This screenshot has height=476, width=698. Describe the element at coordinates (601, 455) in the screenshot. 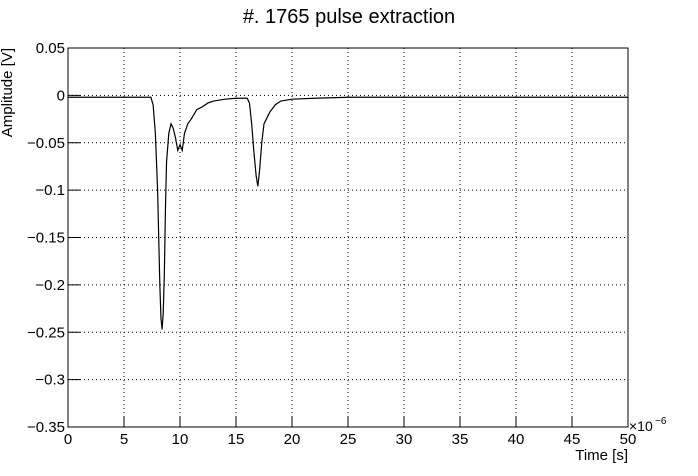

I see `x-axis-label: Time [s]` at that location.